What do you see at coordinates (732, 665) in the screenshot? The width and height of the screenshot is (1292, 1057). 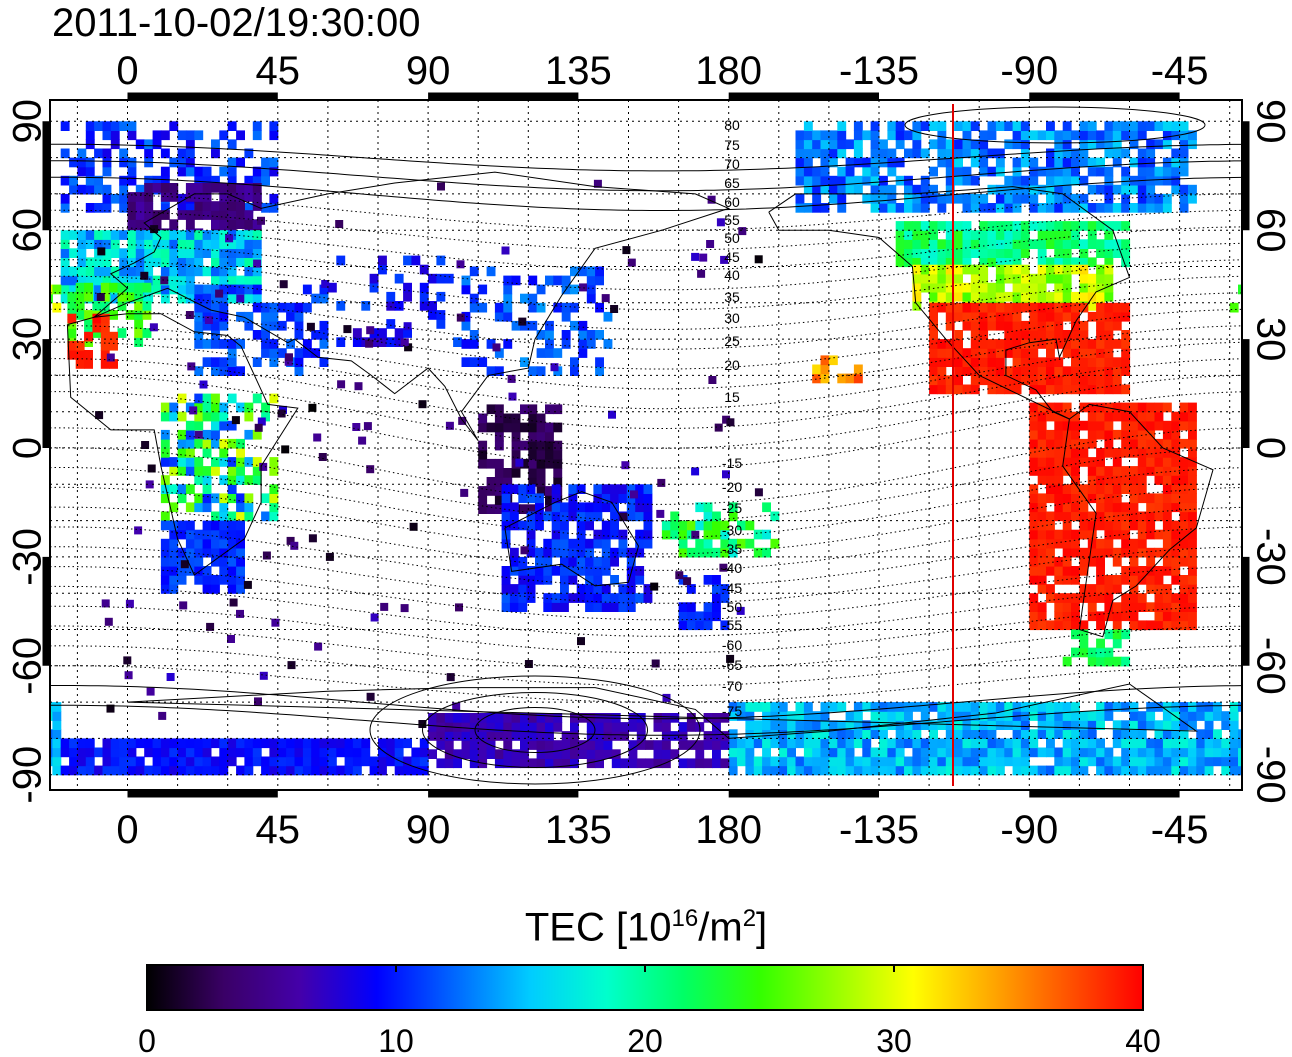 I see `magnetic-latitude-label: -65` at bounding box center [732, 665].